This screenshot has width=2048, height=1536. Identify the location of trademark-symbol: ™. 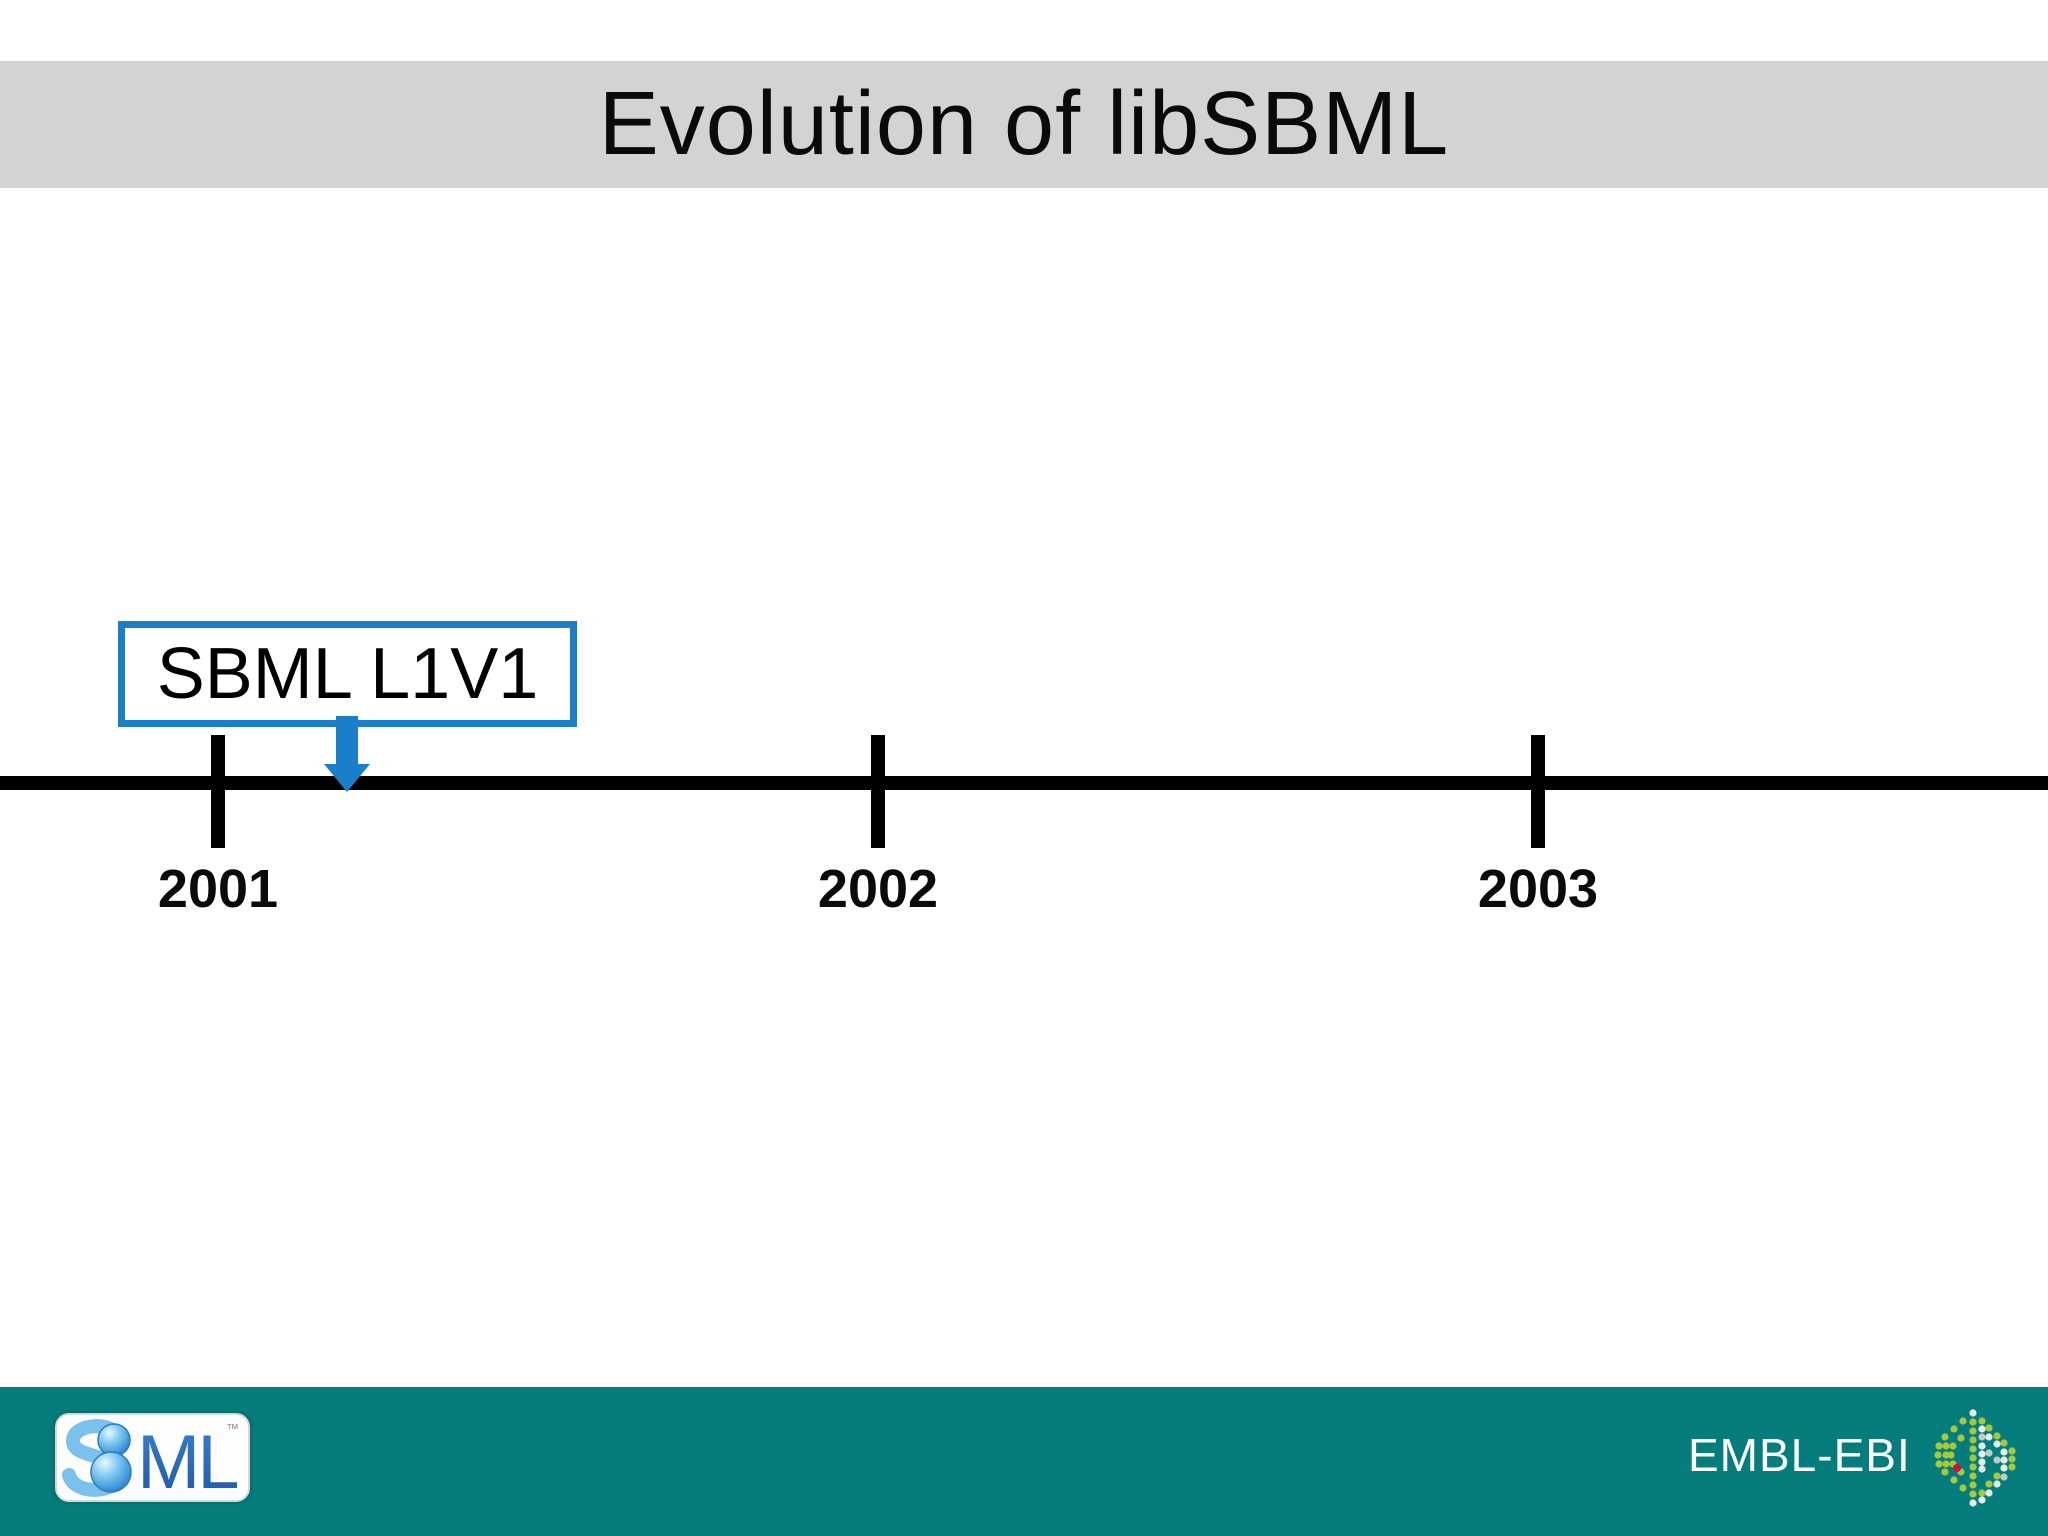
(232, 1428).